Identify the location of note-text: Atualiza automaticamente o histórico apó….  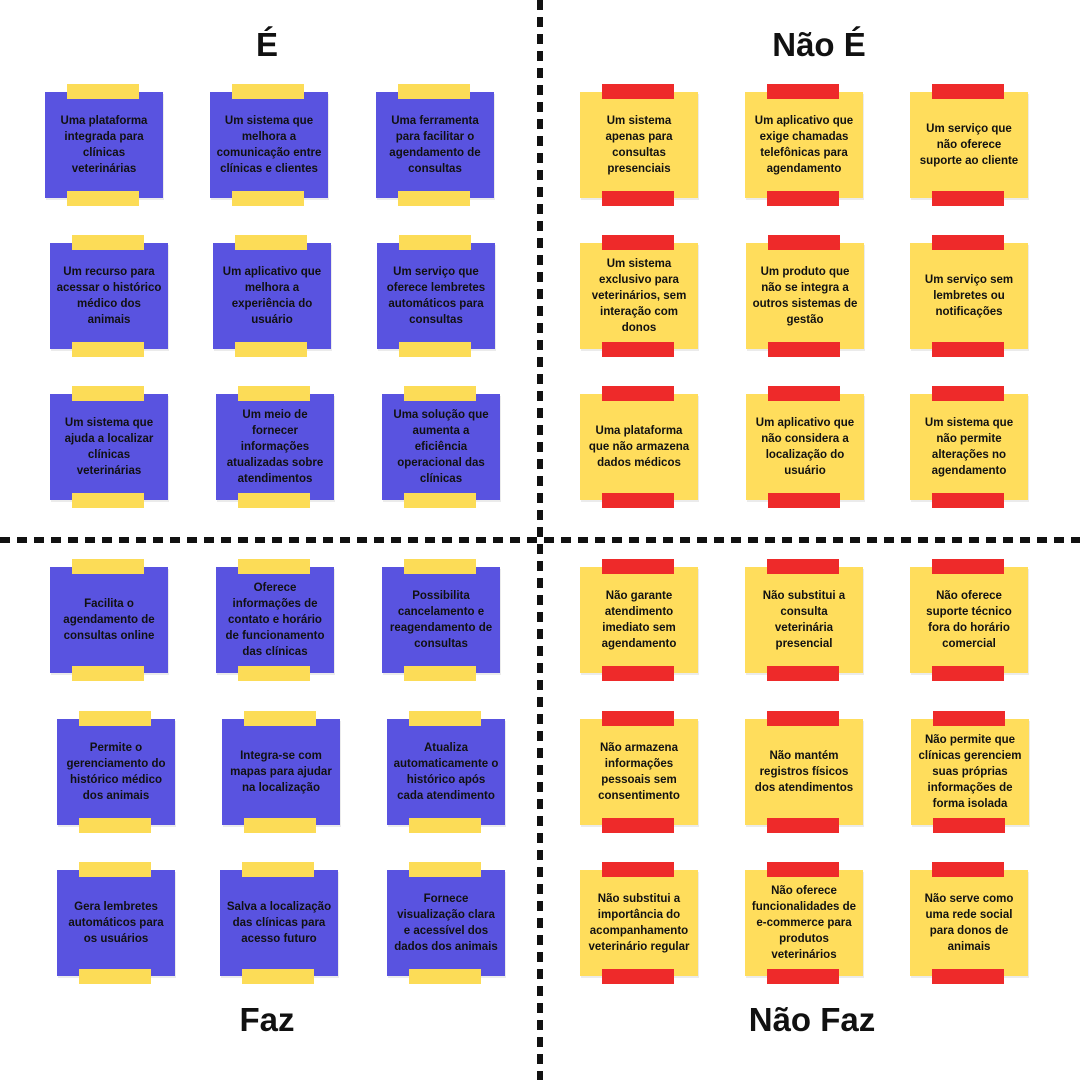
(446, 772).